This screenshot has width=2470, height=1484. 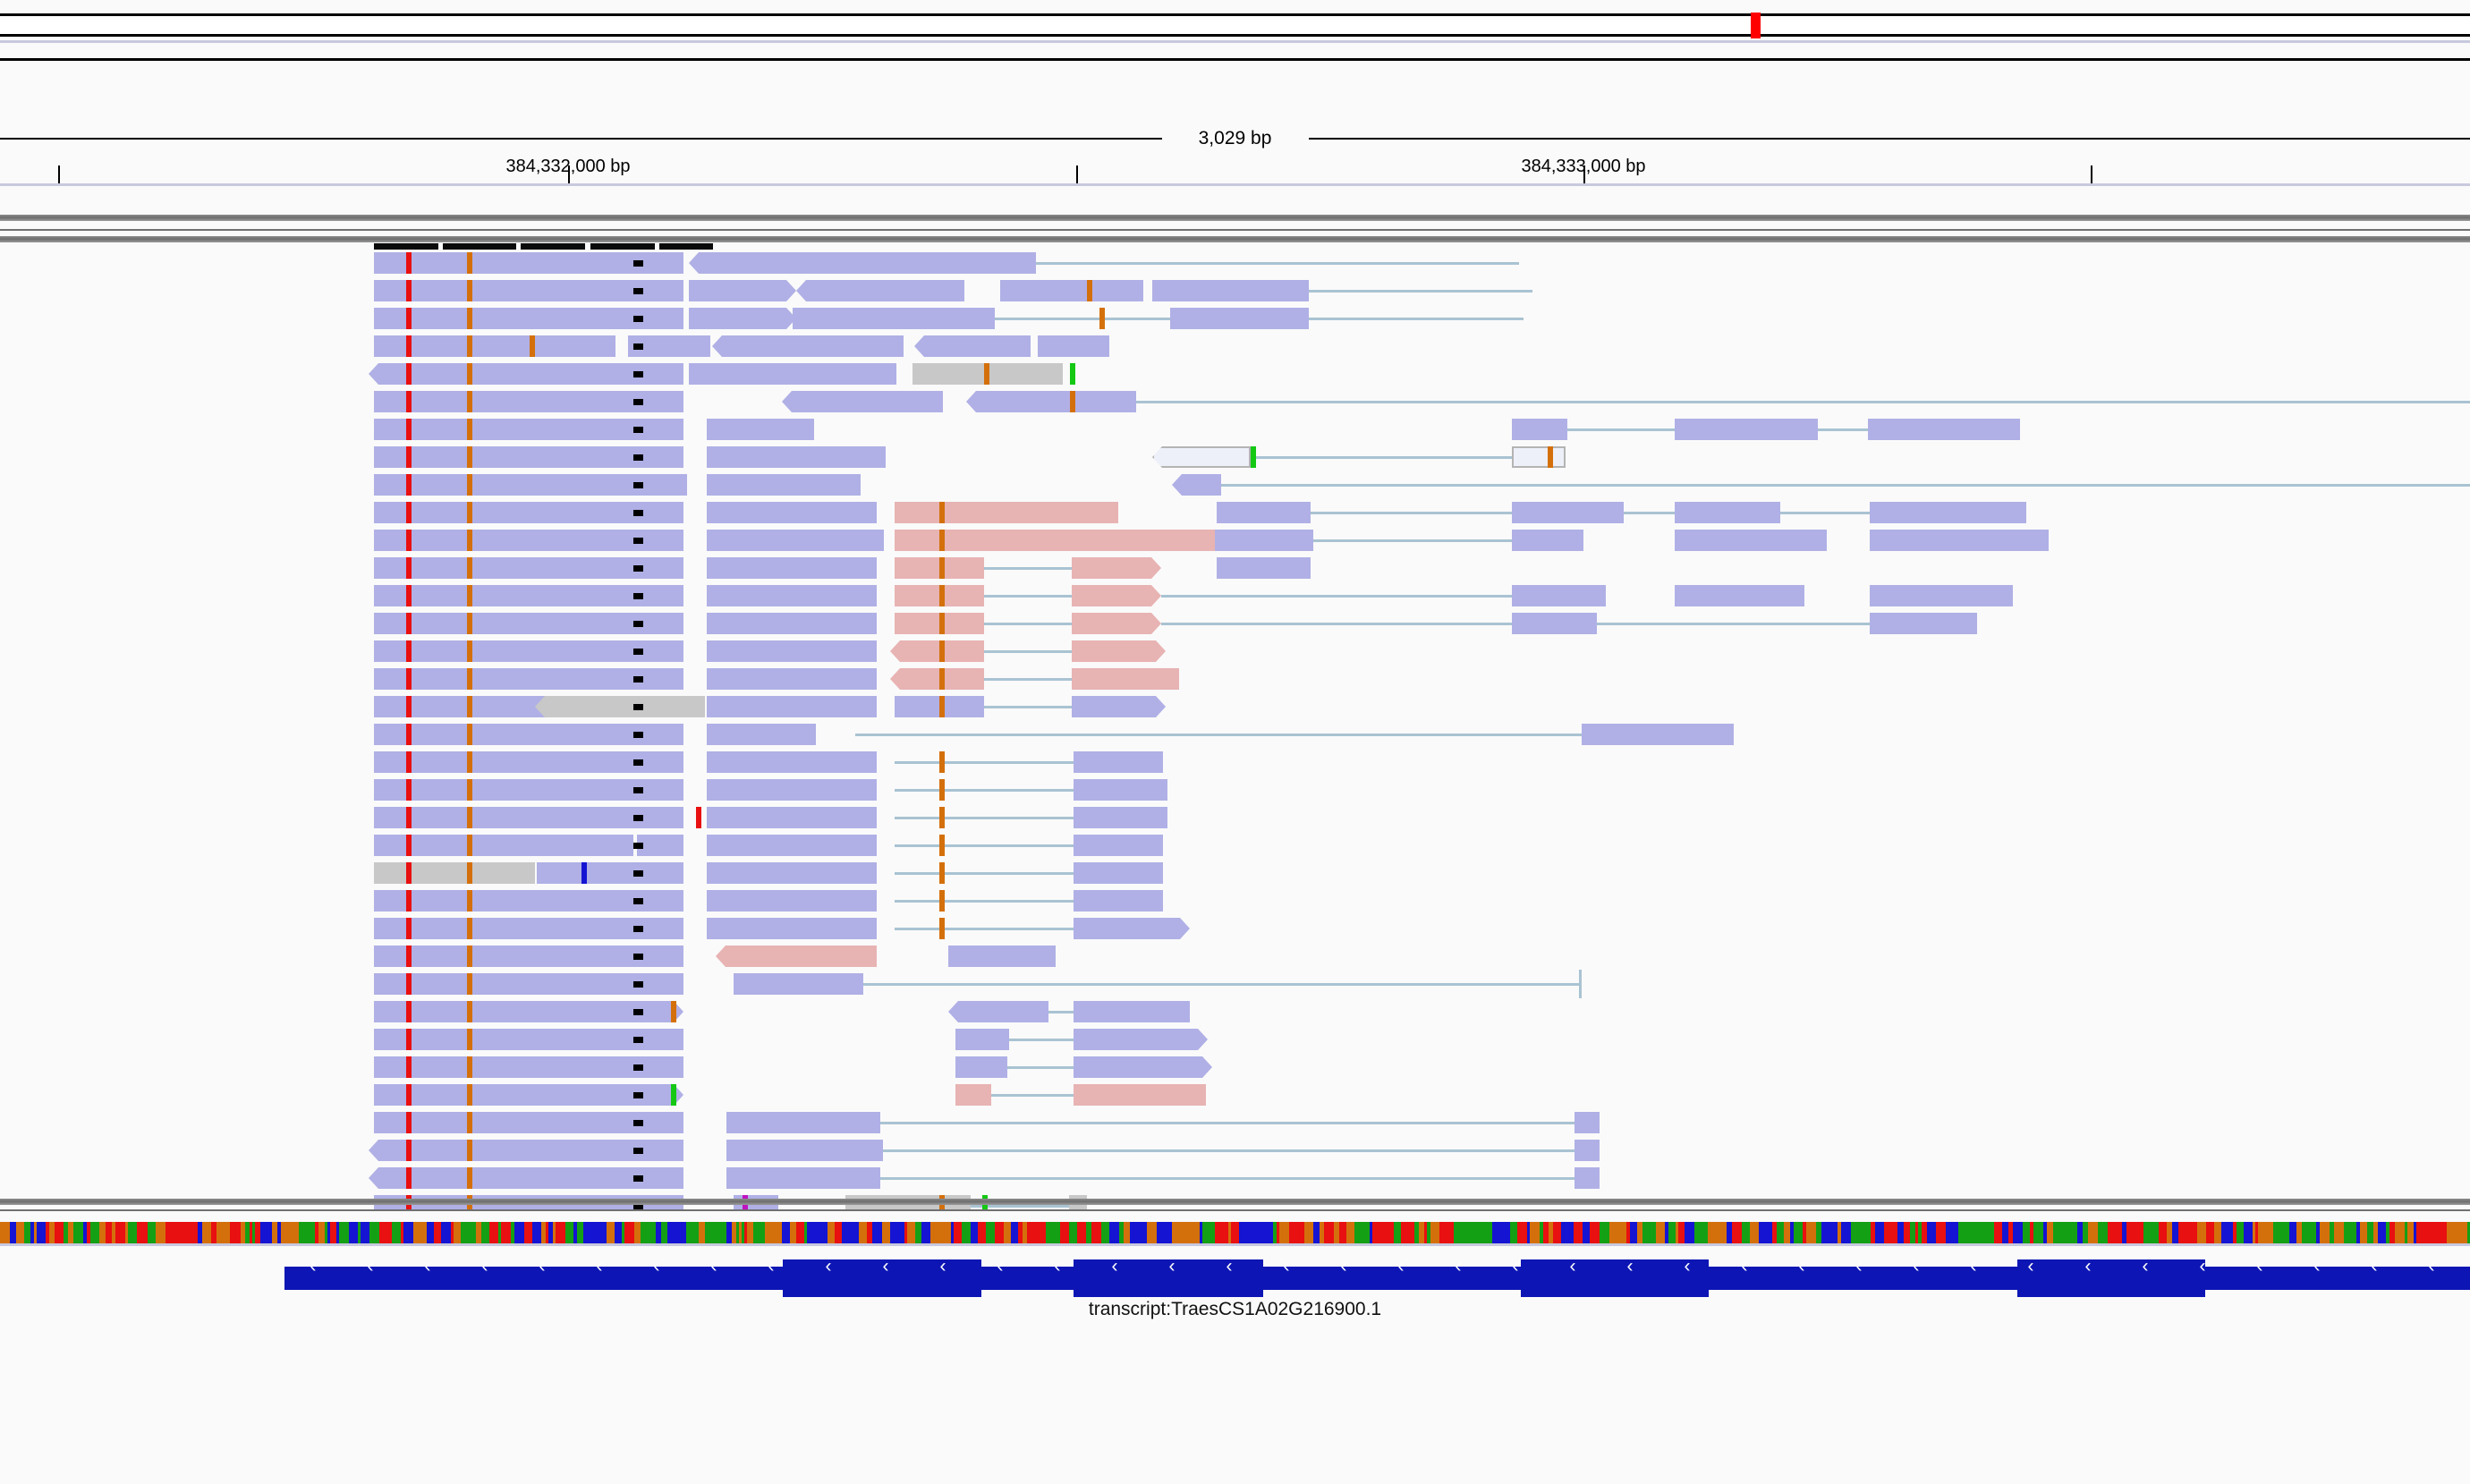 What do you see at coordinates (1235, 1229) in the screenshot?
I see `sequence-track` at bounding box center [1235, 1229].